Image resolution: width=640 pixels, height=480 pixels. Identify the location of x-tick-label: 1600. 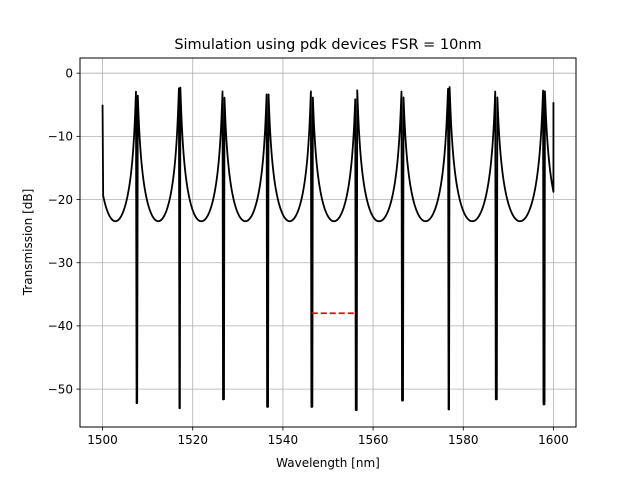
(553, 440).